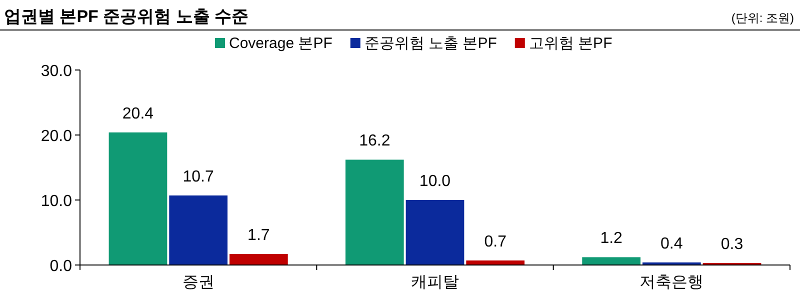 The width and height of the screenshot is (800, 299). What do you see at coordinates (198, 177) in the screenshot?
I see `data-label: 10.7` at bounding box center [198, 177].